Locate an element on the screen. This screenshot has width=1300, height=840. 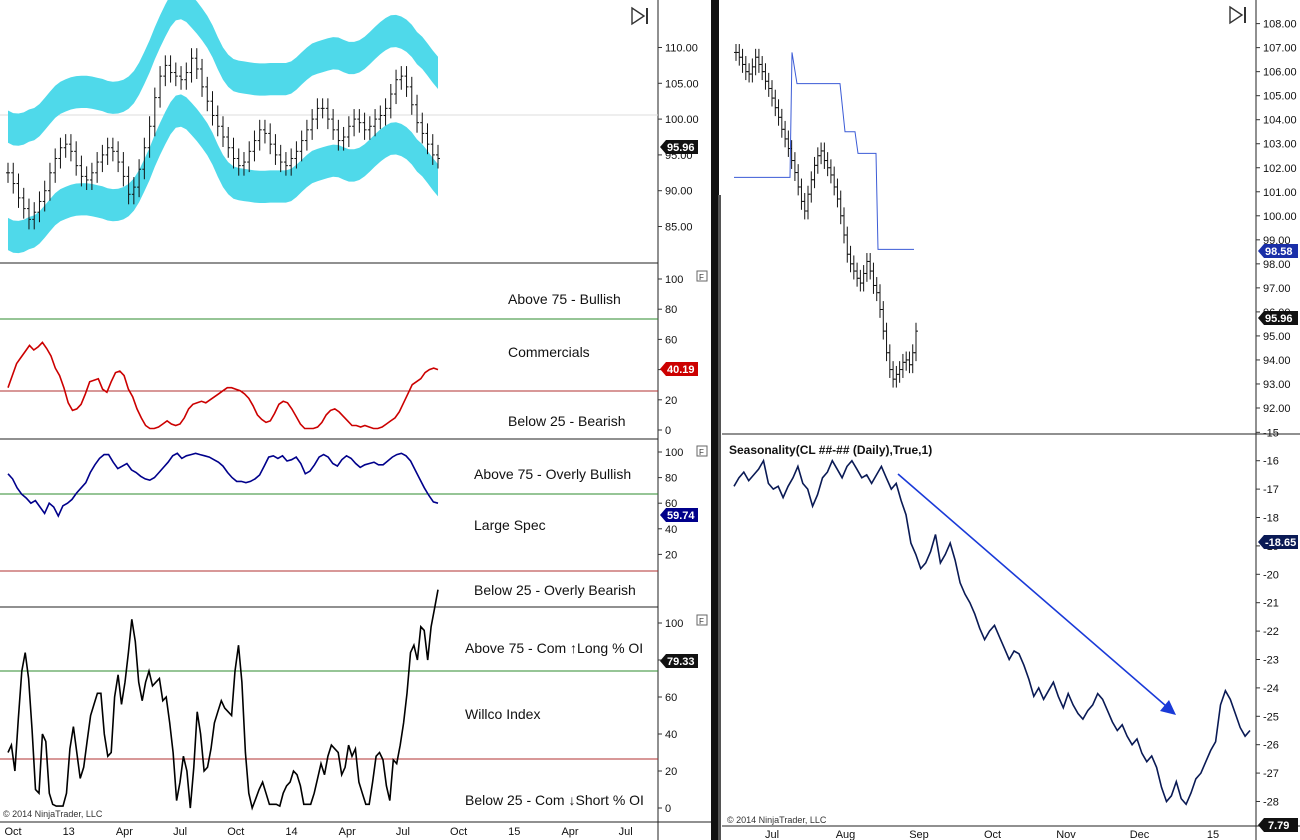
commercials-line is located at coordinates (223, 385).